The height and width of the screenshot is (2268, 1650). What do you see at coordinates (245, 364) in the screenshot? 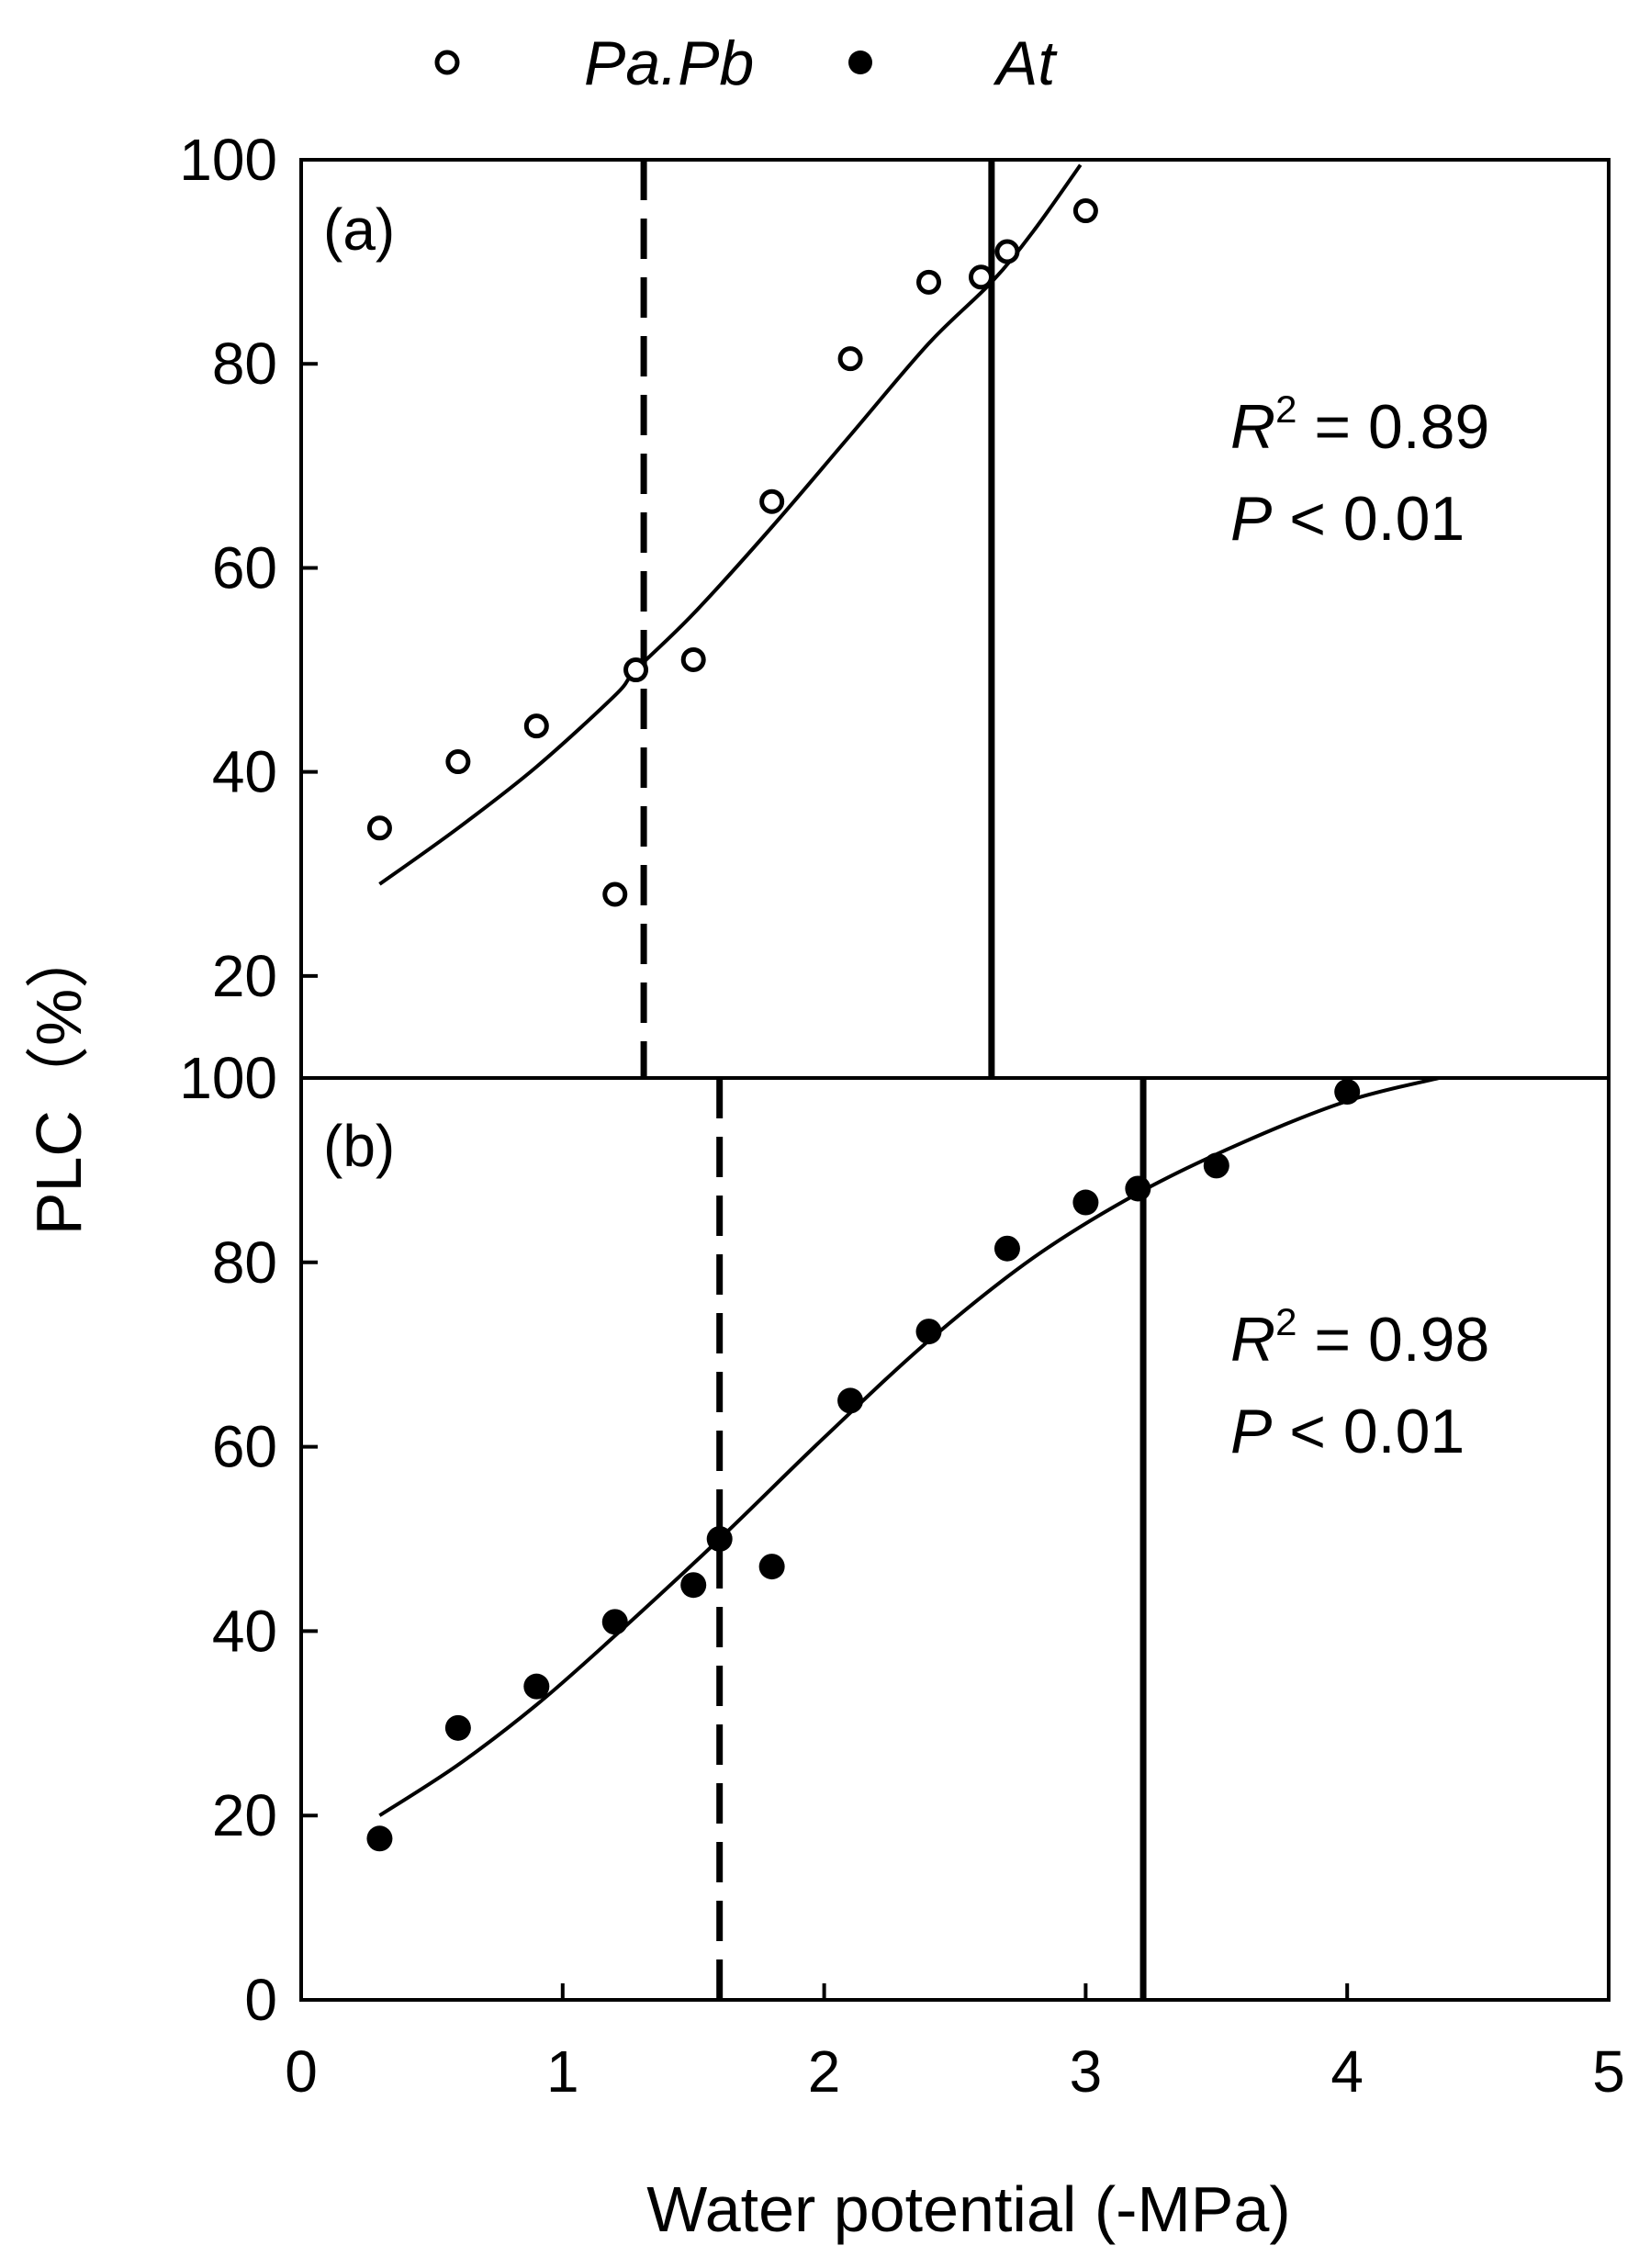
I see `panel-a-y-tick-label: 80` at bounding box center [245, 364].